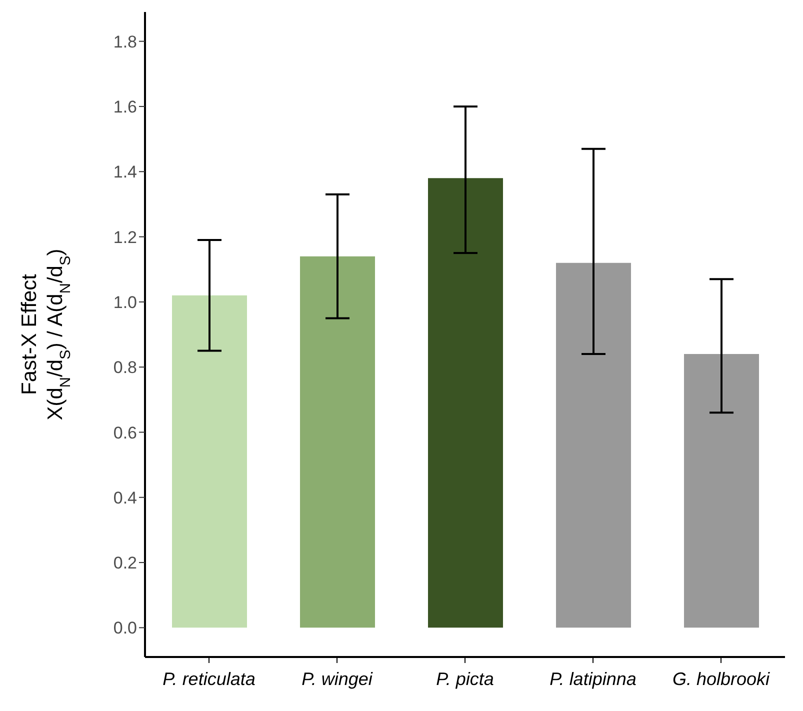 This screenshot has width=803, height=711. What do you see at coordinates (338, 679) in the screenshot?
I see `x-tick-label: P. wingei` at bounding box center [338, 679].